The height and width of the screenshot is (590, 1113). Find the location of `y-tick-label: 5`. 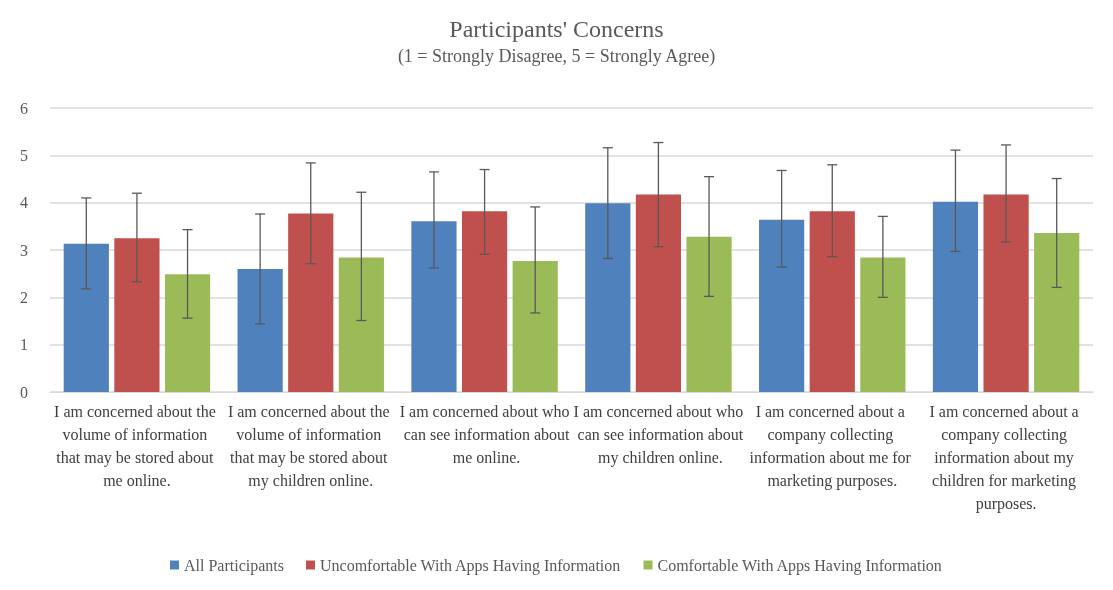

y-tick-label: 5 is located at coordinates (24, 155).